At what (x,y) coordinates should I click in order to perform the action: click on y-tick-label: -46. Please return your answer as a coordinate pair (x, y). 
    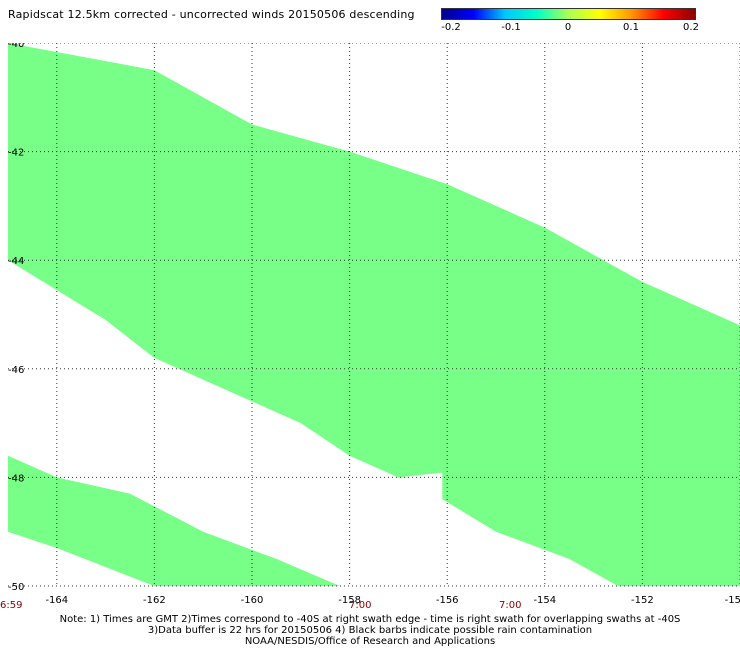
    Looking at the image, I should click on (16, 370).